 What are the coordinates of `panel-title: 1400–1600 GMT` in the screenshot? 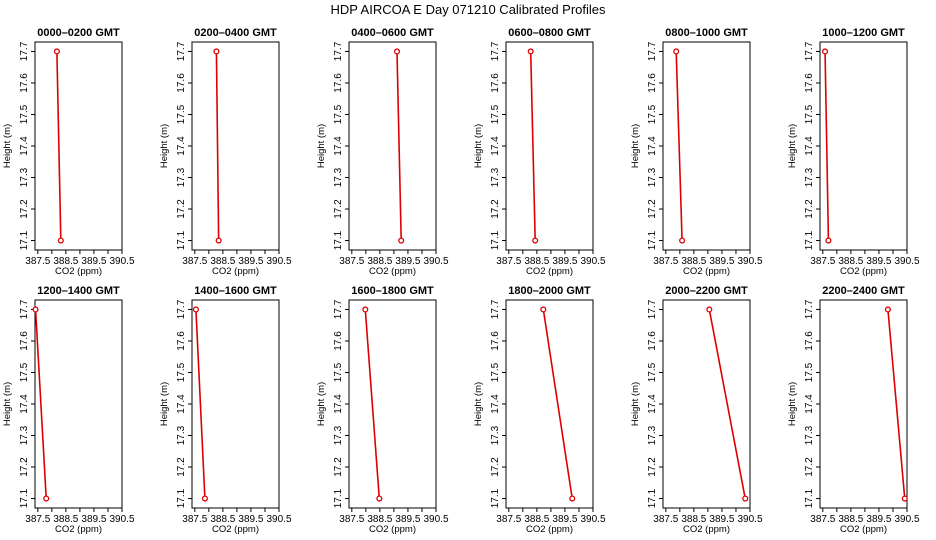 It's located at (235, 291).